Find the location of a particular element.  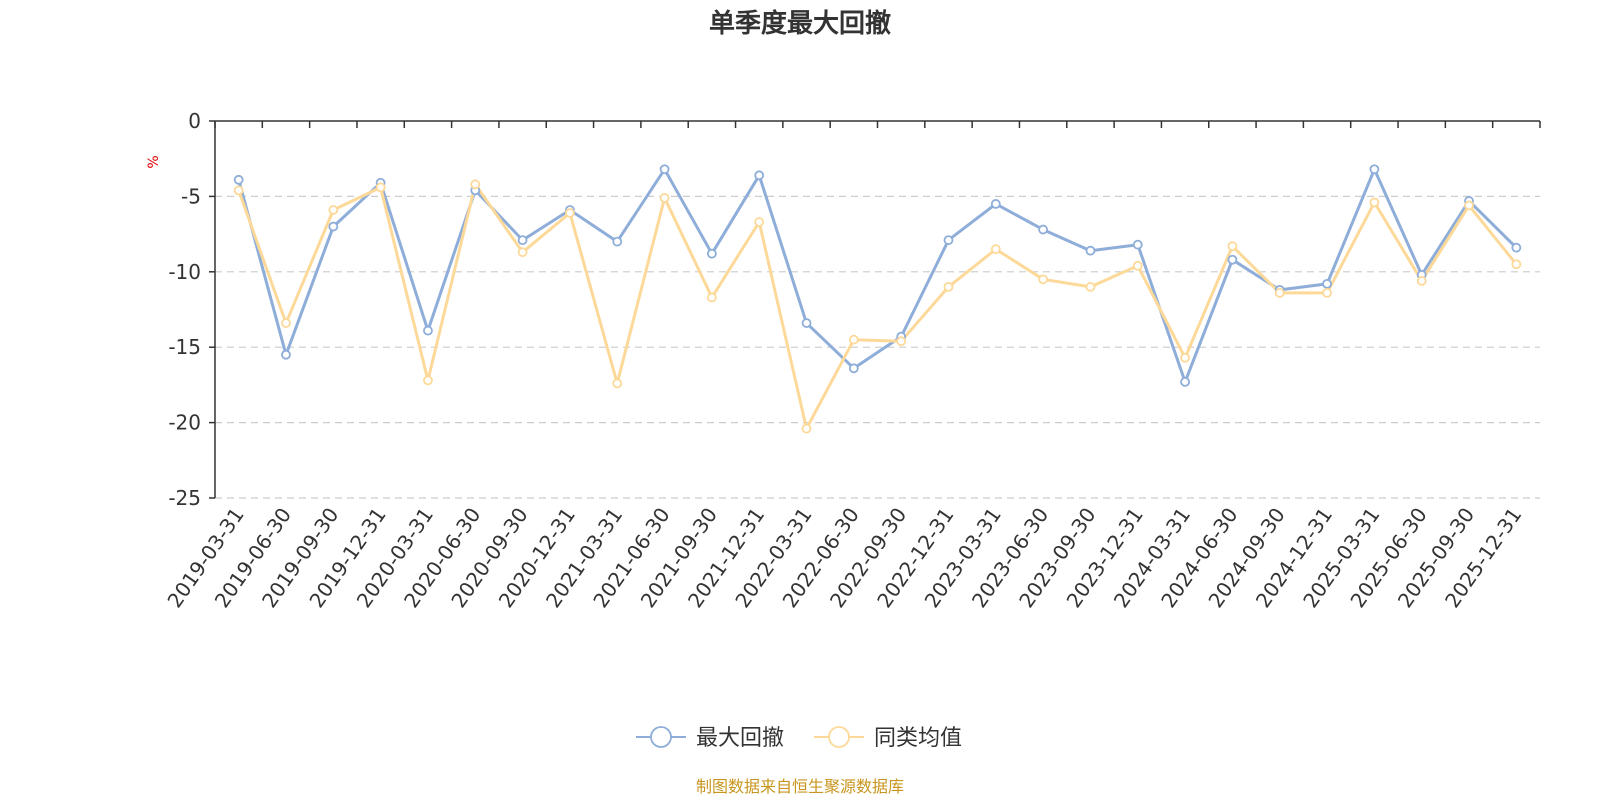

y-tick-label: -25 is located at coordinates (184, 498).